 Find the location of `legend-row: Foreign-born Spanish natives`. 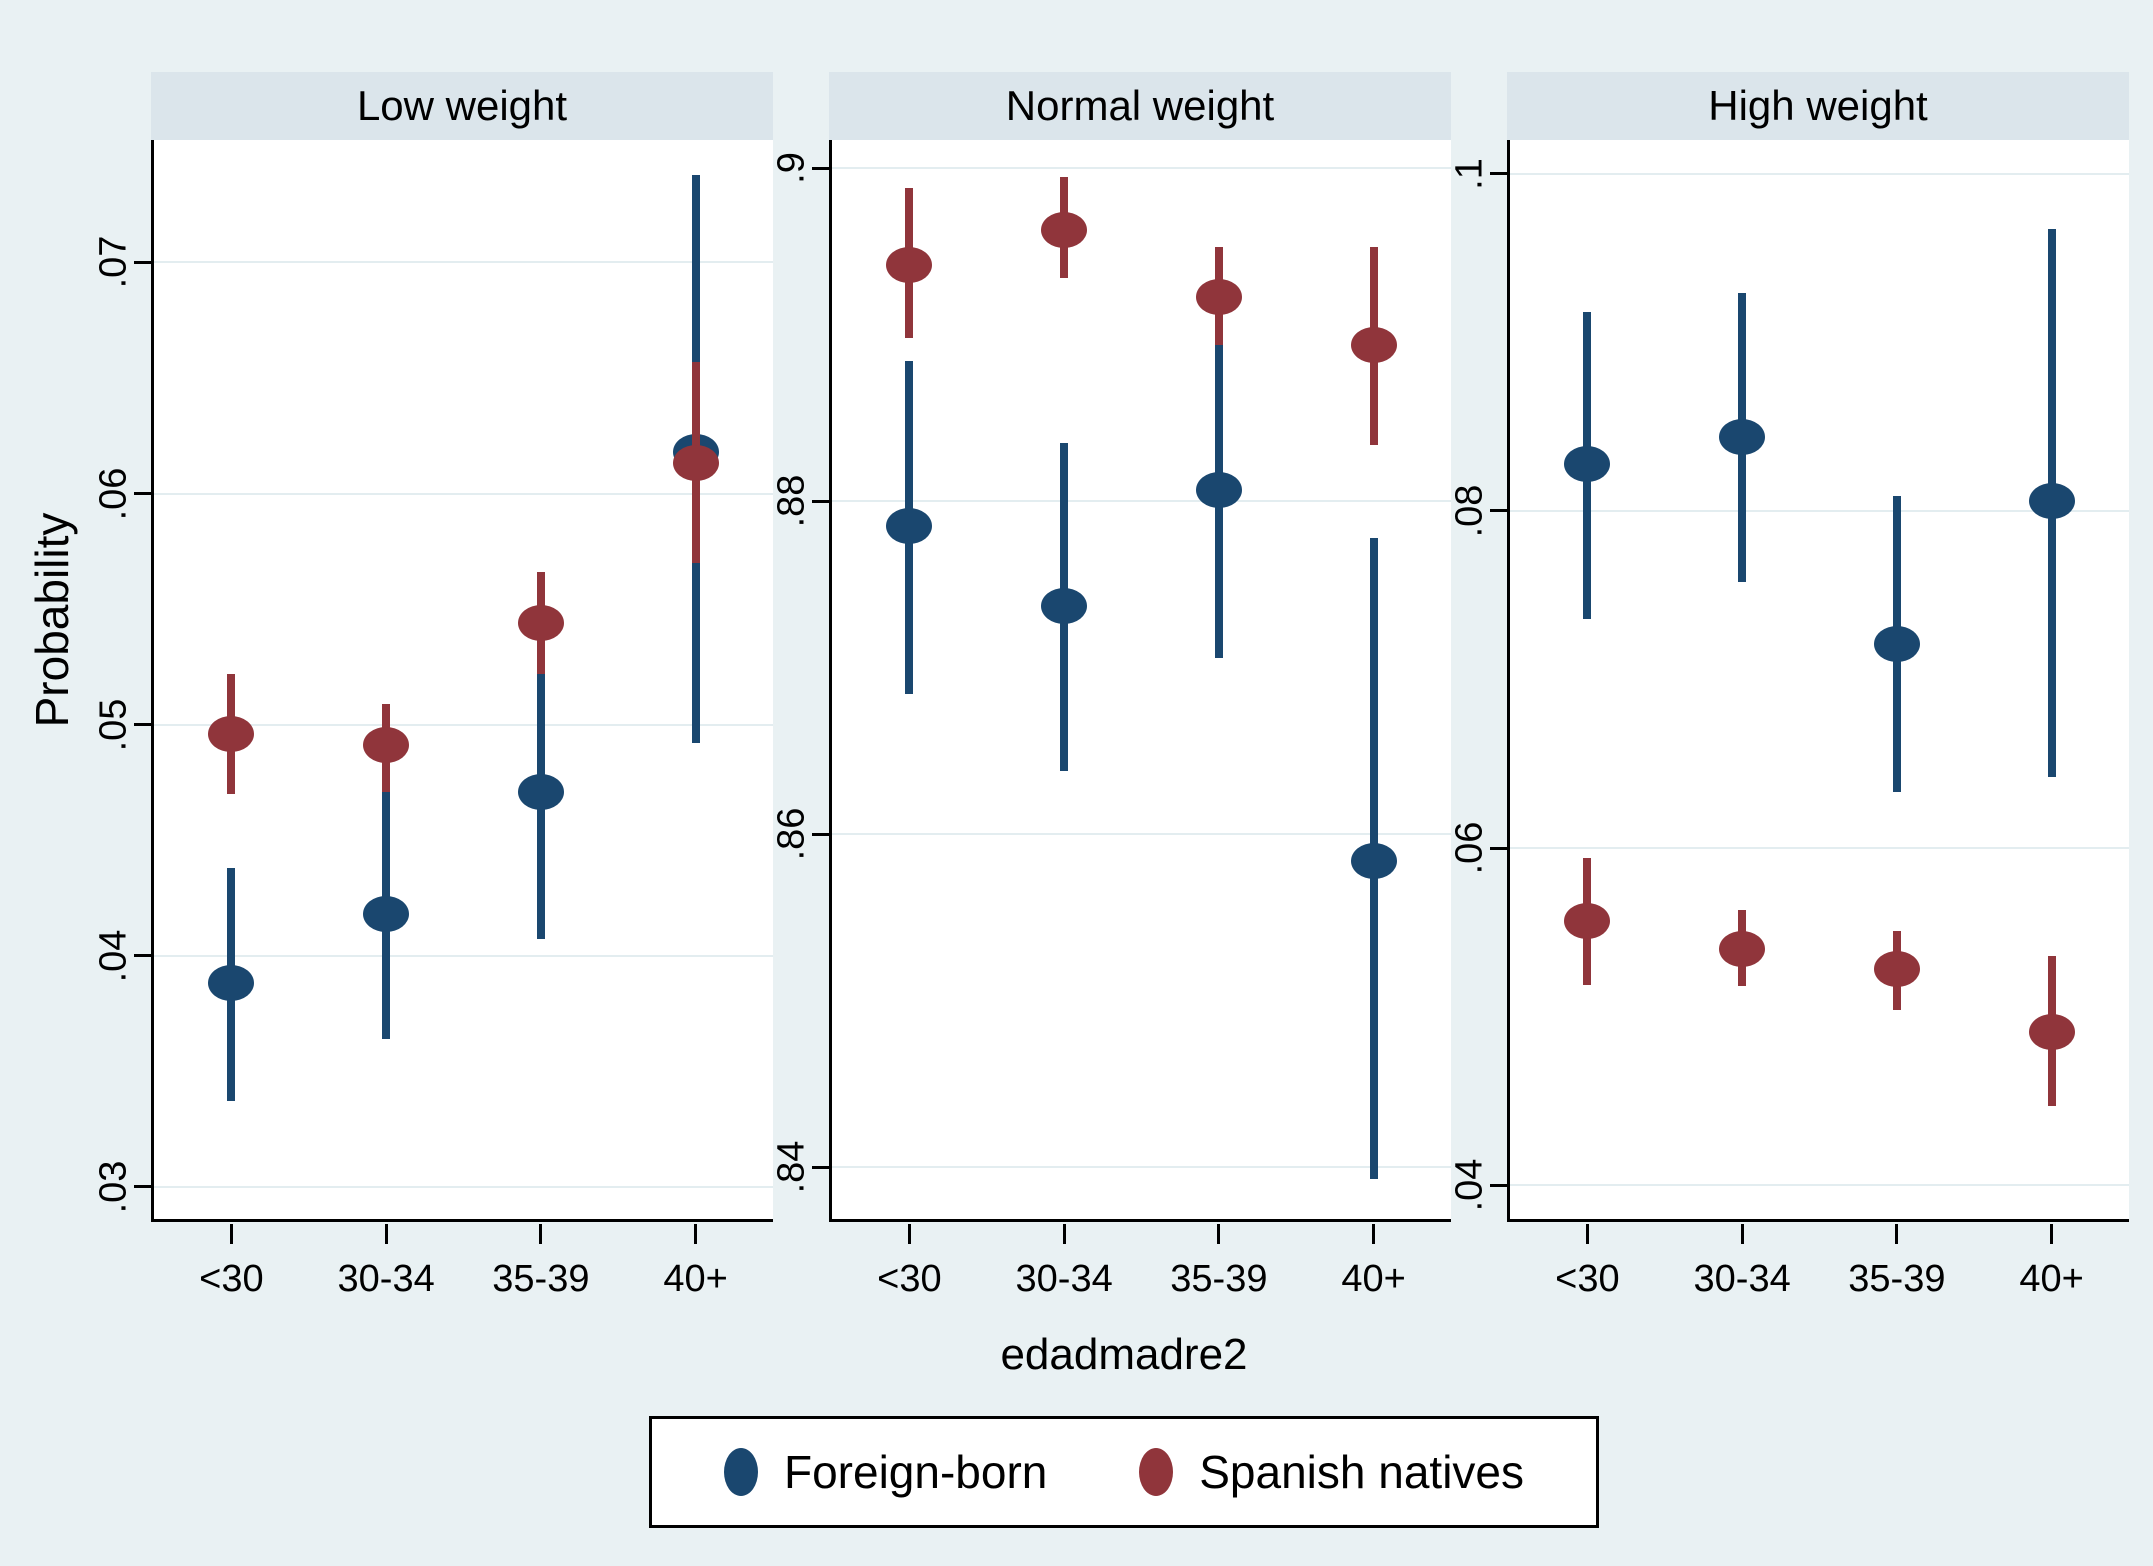

legend-row: Foreign-born Spanish natives is located at coordinates (1076, 1472).